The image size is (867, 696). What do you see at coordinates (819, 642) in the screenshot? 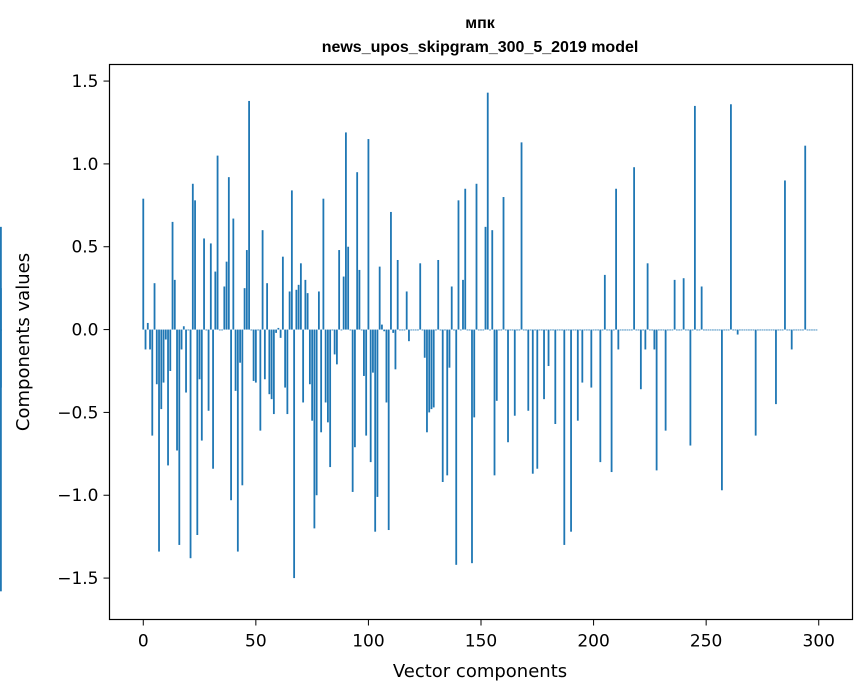
I see `x-tick-label: 300` at bounding box center [819, 642].